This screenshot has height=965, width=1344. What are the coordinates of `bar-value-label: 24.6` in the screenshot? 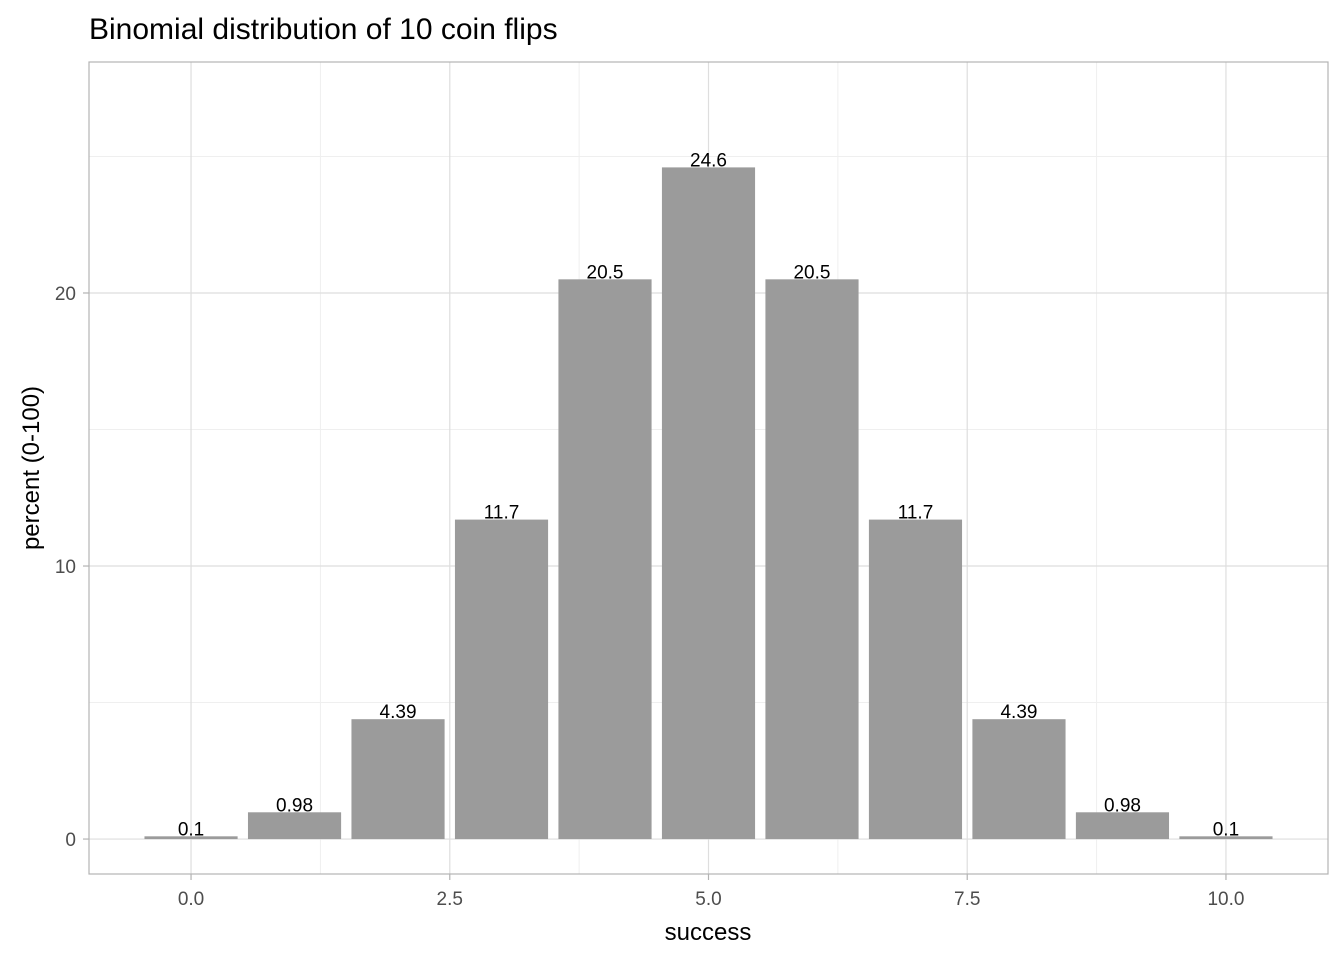 It's located at (708, 160).